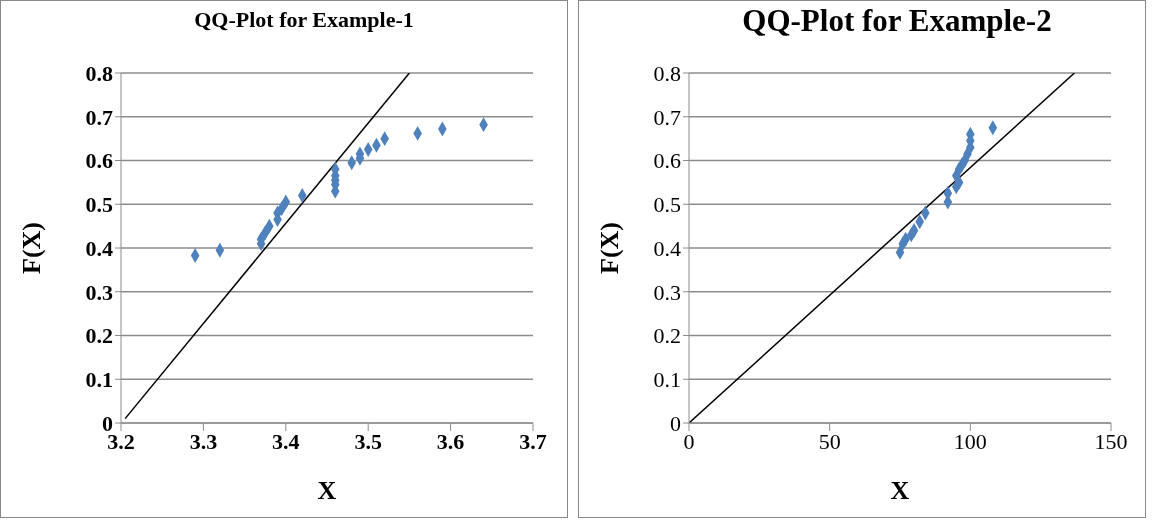  I want to click on x-tick-label: 3.6, so click(450, 441).